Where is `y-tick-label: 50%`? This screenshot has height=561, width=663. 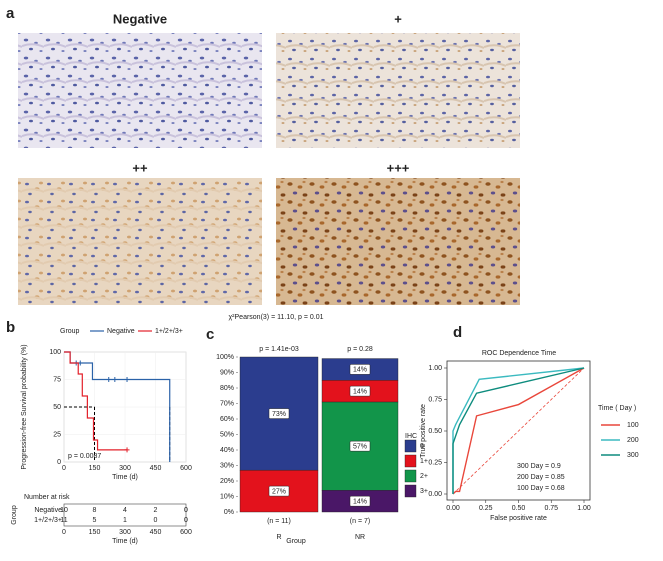
y-tick-label: 50% is located at coordinates (227, 434).